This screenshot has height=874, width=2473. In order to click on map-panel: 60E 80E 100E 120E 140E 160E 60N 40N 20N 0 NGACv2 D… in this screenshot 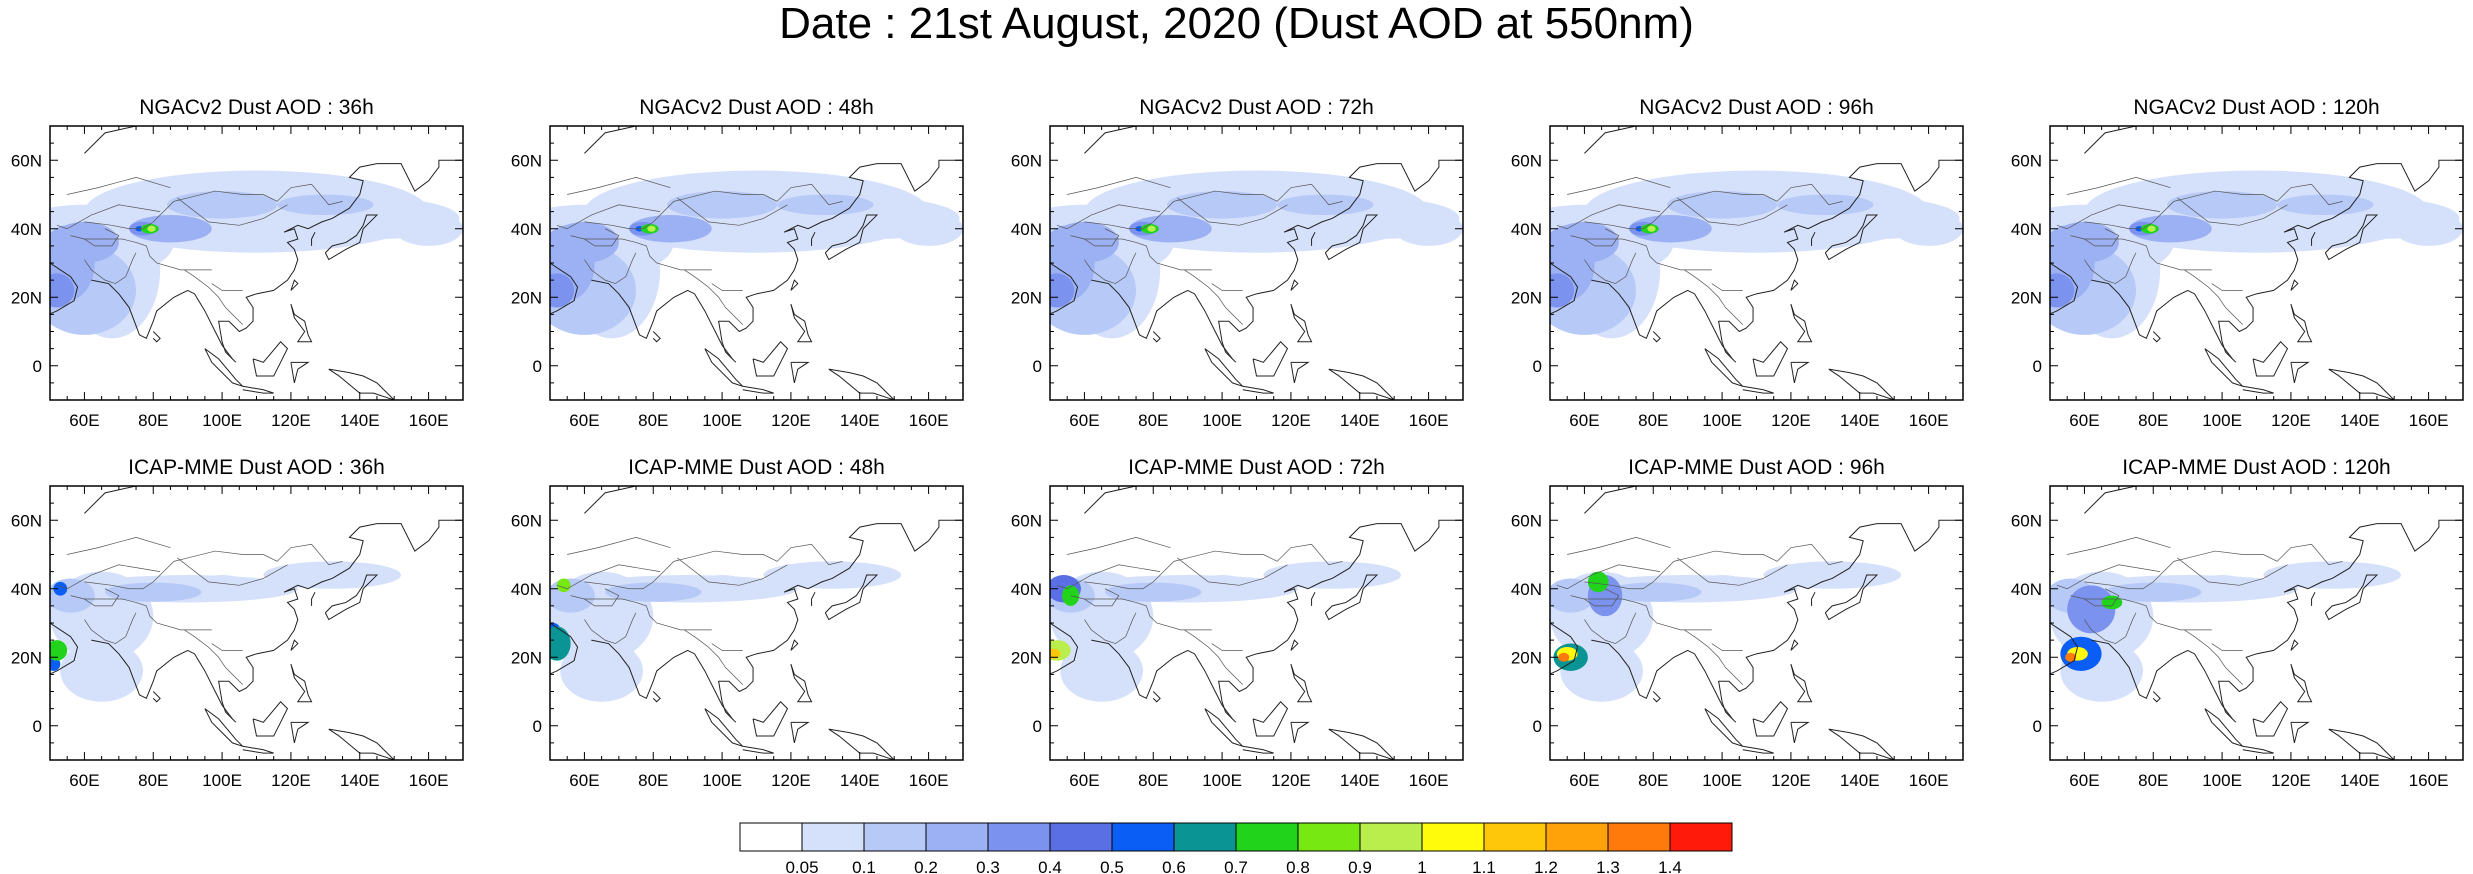, I will do `click(1737, 263)`.